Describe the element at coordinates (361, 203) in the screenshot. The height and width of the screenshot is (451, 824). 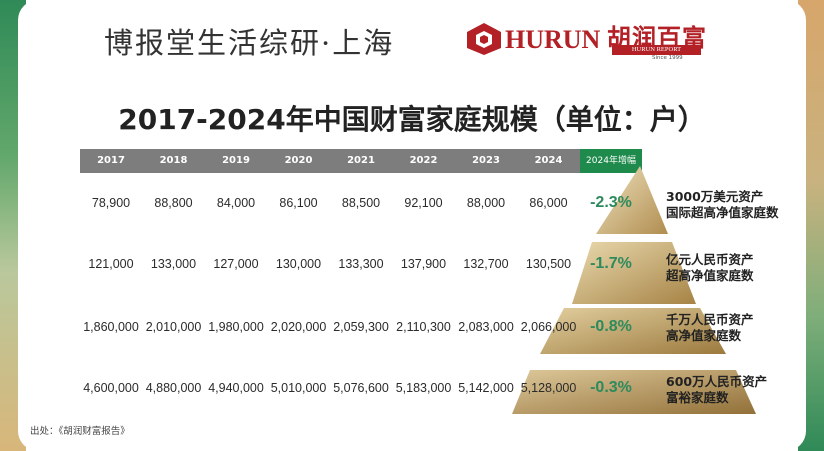
I see `table-cell: 88,500` at that location.